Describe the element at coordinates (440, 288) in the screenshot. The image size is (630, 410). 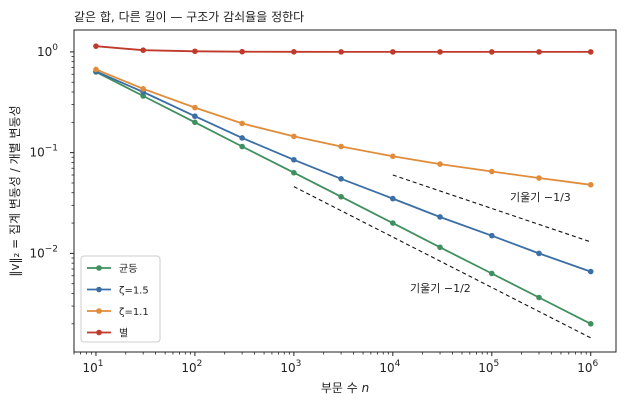
I see `annotation-slope-half: 기울기 −1/2` at that location.